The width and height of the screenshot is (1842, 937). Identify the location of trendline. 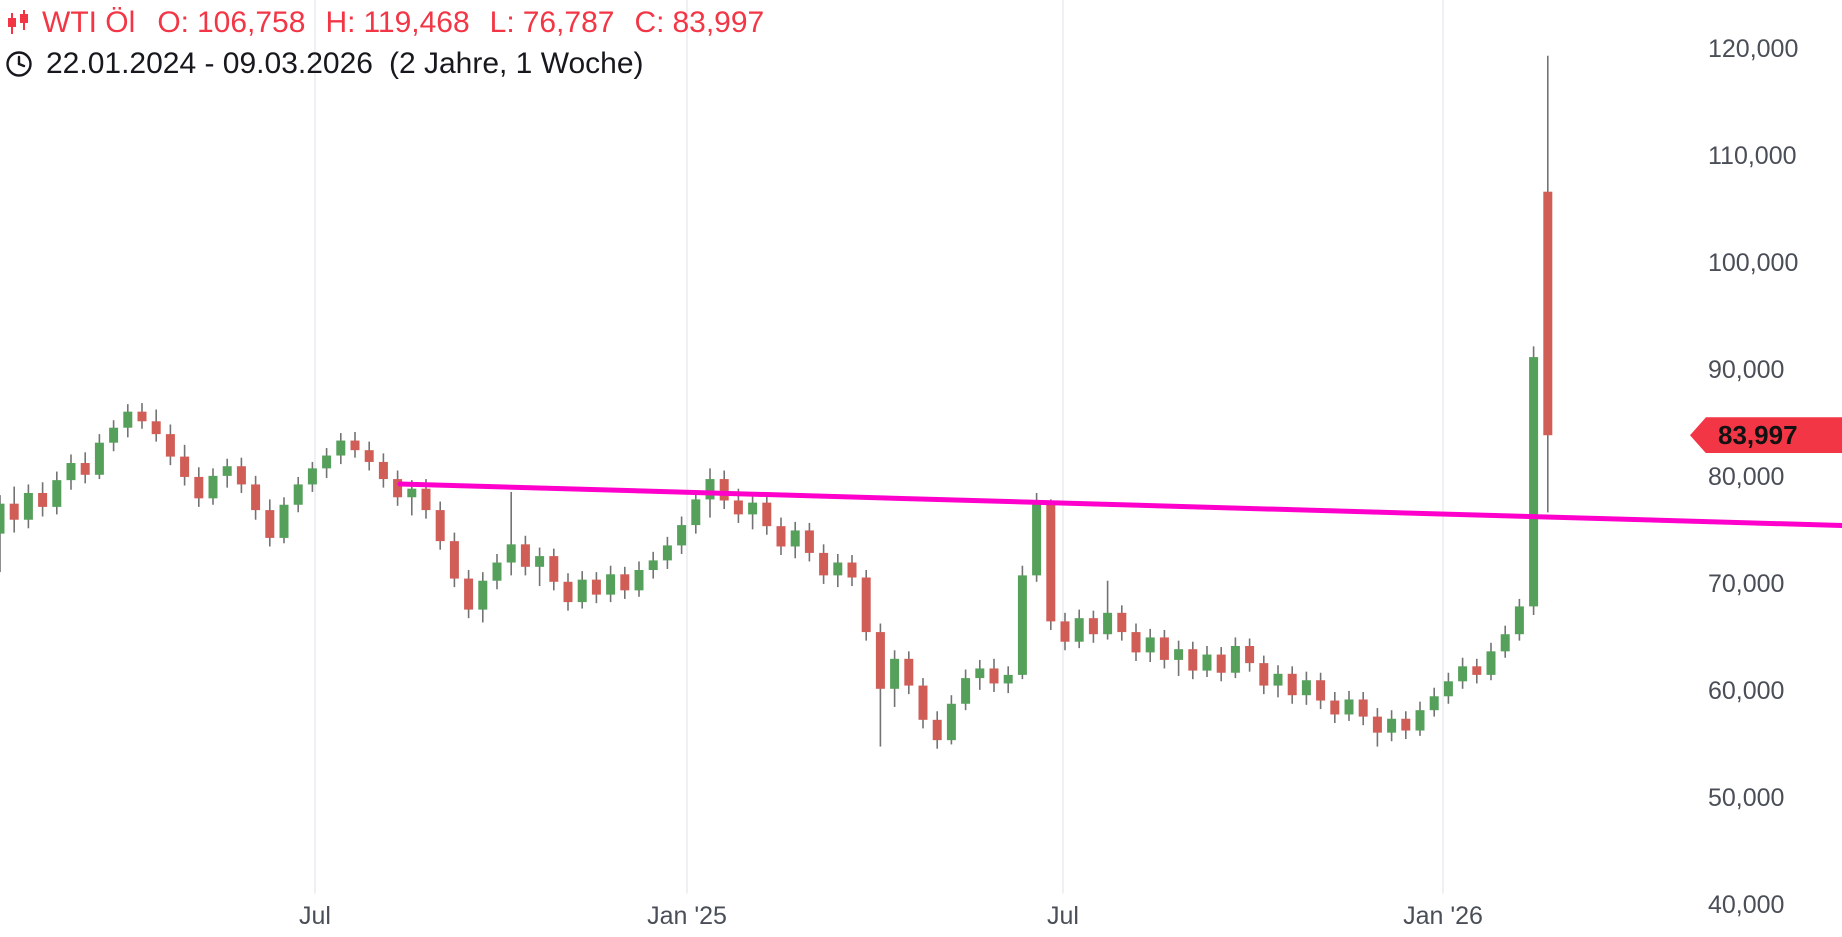
(1119, 505).